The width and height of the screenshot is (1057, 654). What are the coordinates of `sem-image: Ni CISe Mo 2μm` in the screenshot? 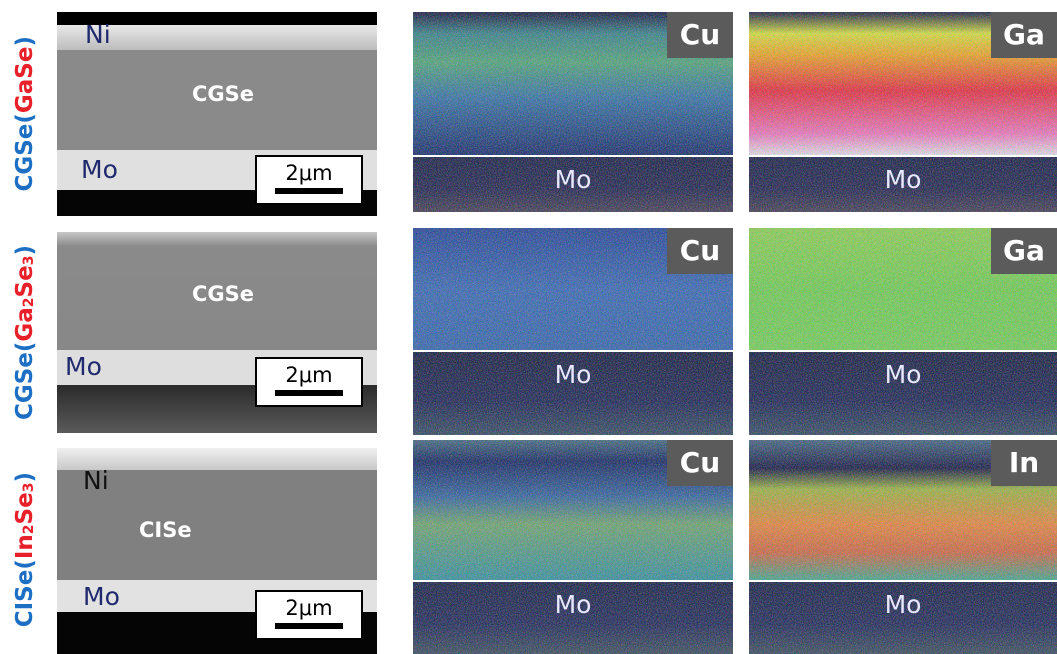 It's located at (217, 551).